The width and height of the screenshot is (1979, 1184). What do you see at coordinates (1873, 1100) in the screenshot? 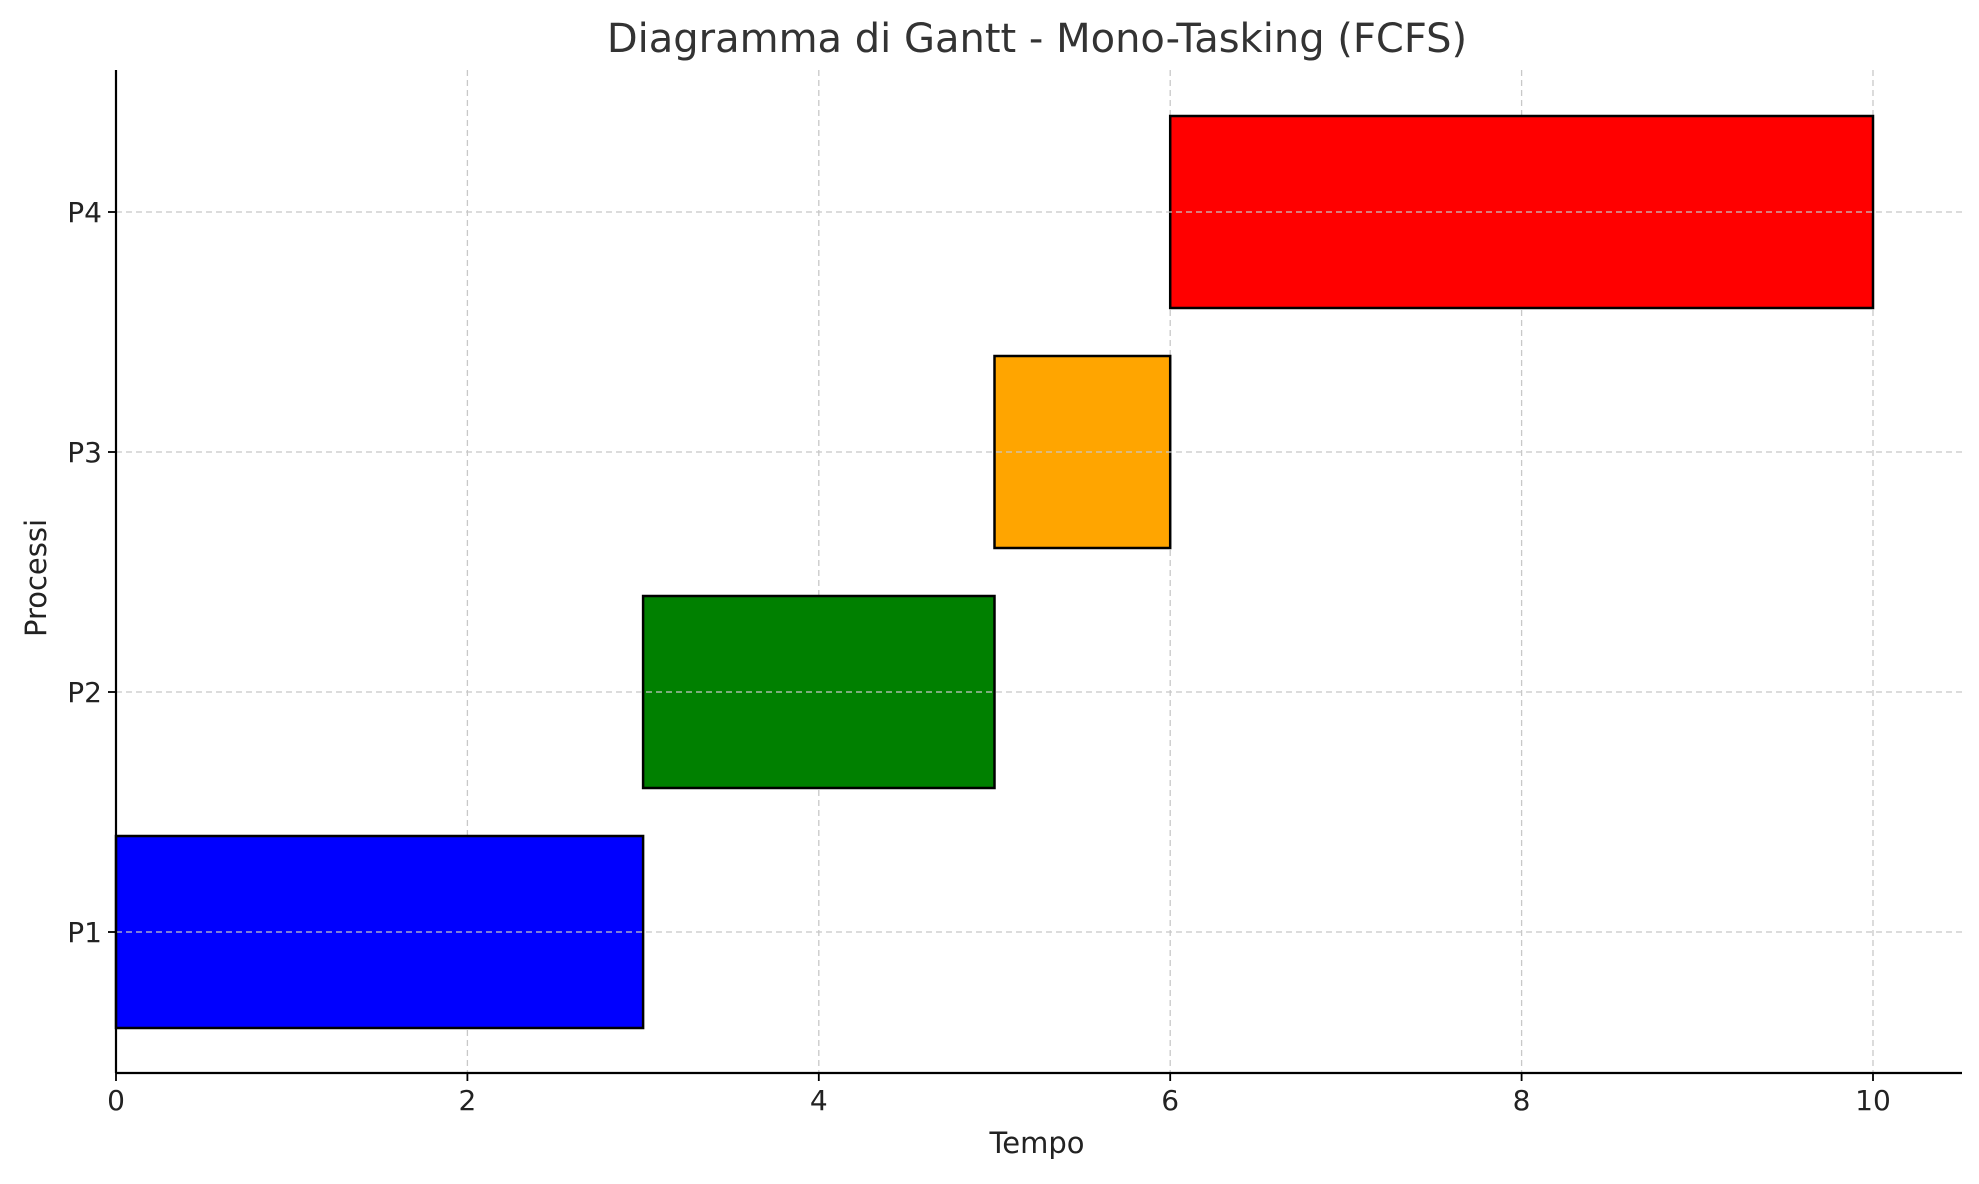
I see `x-tick-label: 10` at bounding box center [1873, 1100].